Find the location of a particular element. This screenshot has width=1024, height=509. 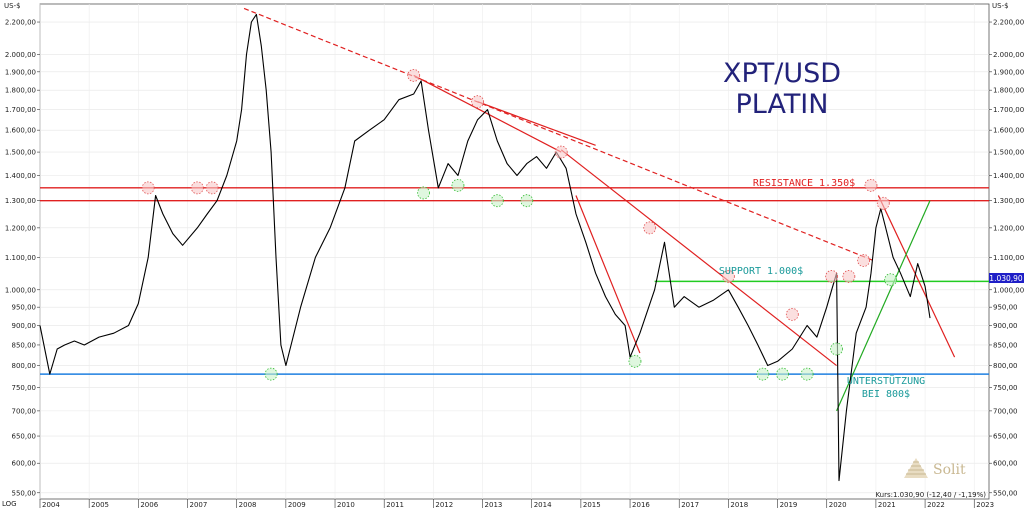

x-tick-label: 2023 is located at coordinates (985, 505).